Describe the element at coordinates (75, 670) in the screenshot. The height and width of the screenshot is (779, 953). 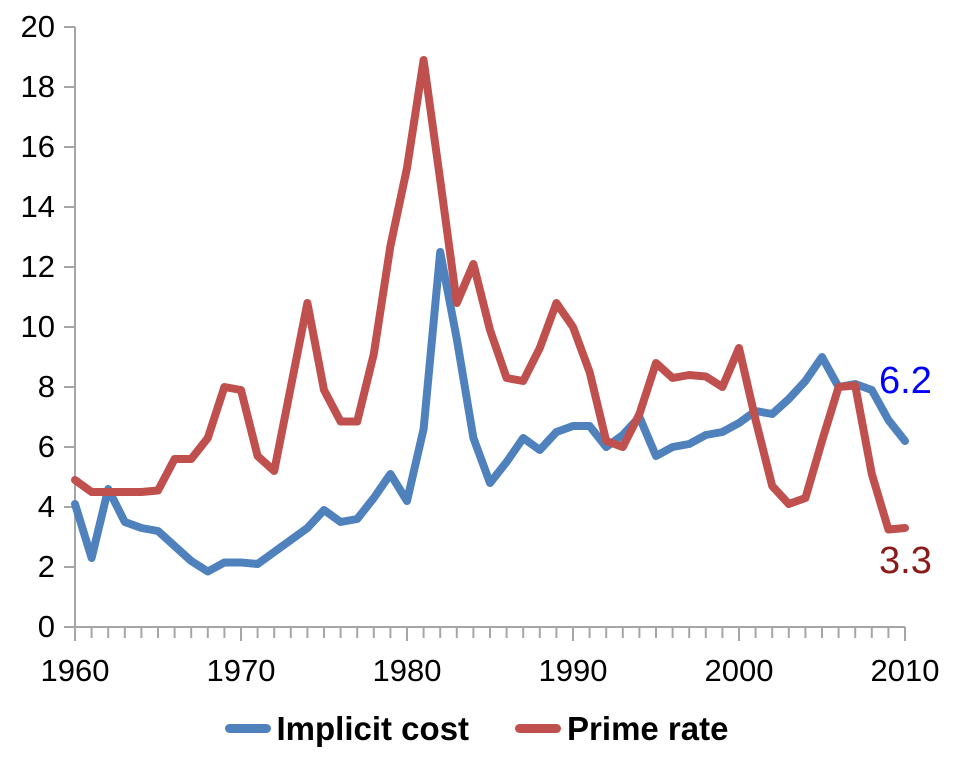
I see `x-axis-tick-label: 1960` at that location.